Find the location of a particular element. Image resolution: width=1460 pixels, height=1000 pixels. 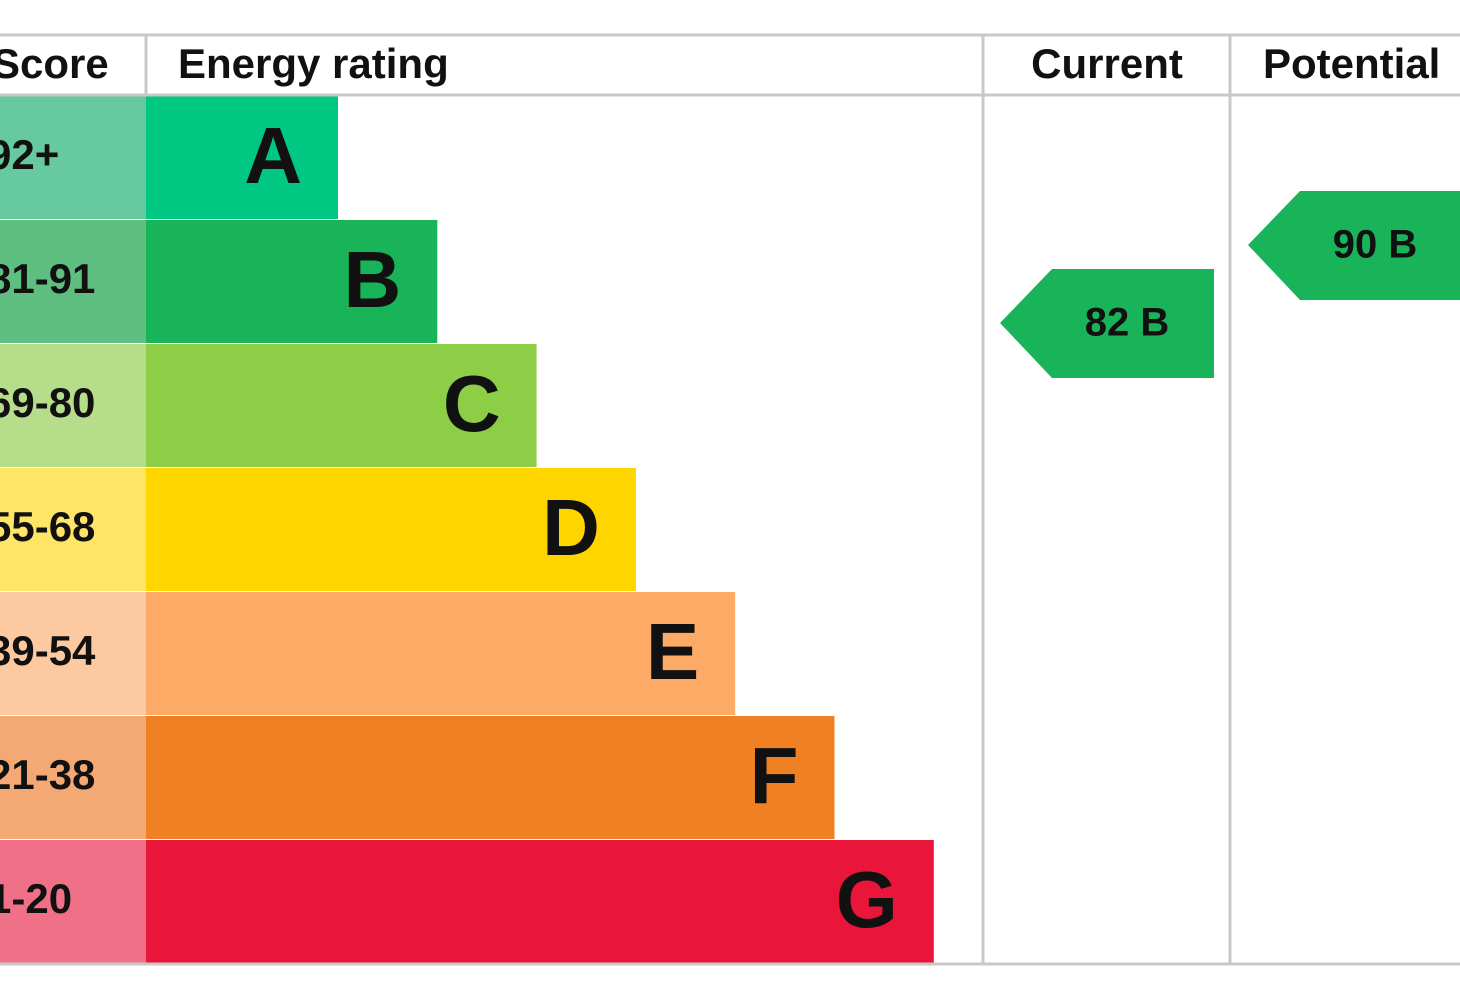

score-range: 69-80 is located at coordinates (47, 402).